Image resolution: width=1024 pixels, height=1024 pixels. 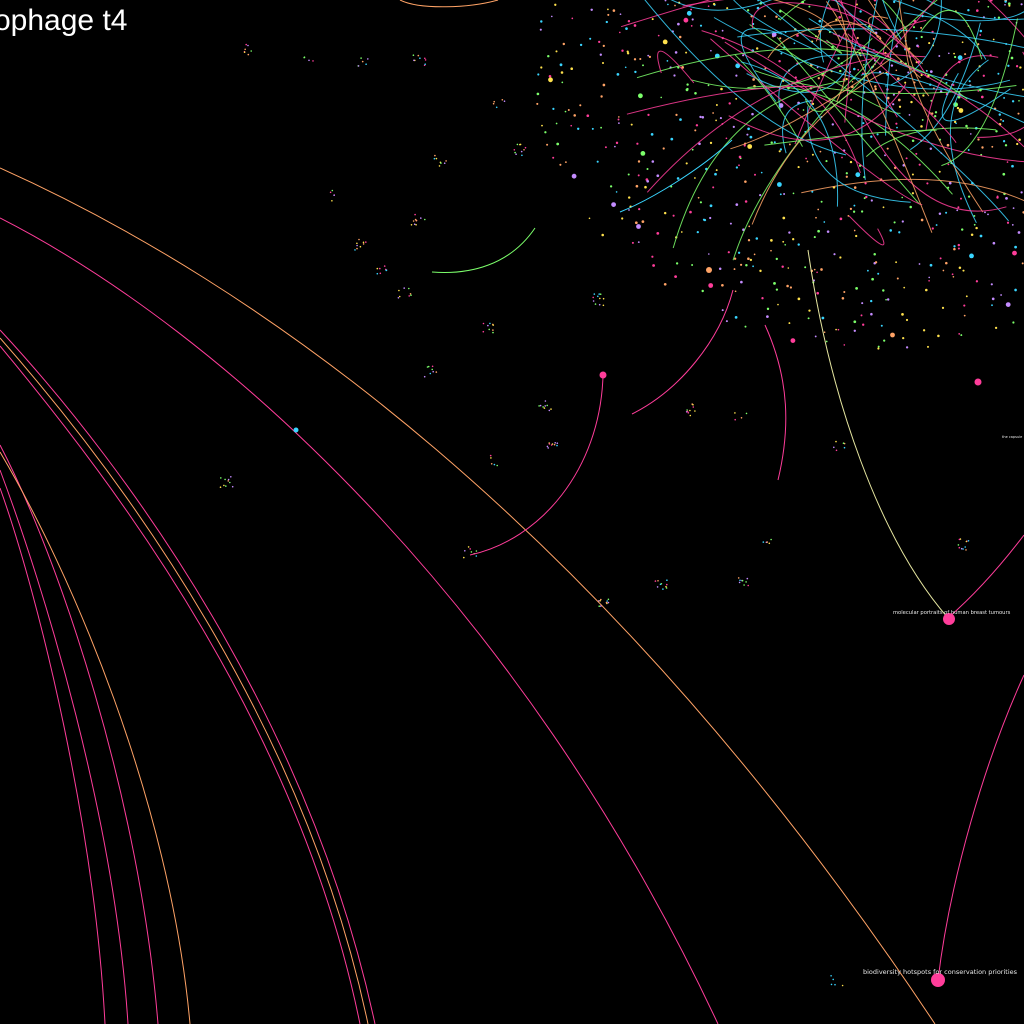 What do you see at coordinates (296, 430) in the screenshot?
I see `paper-node-cyan` at bounding box center [296, 430].